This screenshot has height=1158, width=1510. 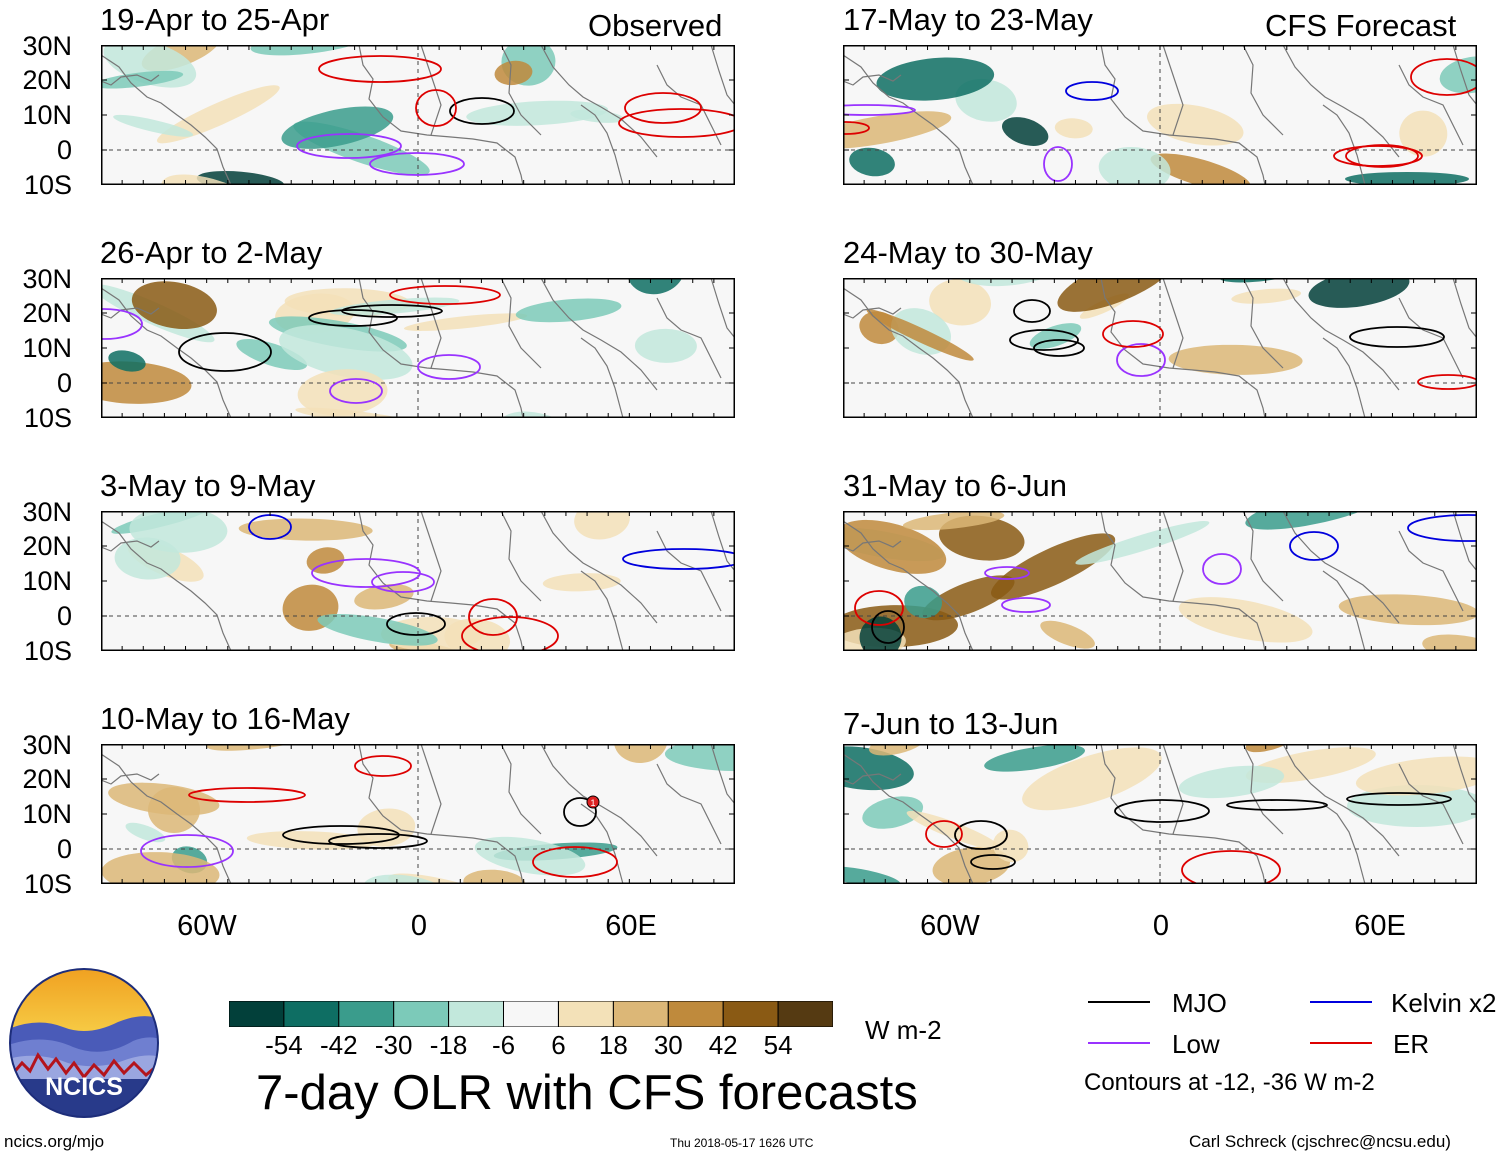 I want to click on colorbar-tick-label: -30, so click(x=393, y=1045).